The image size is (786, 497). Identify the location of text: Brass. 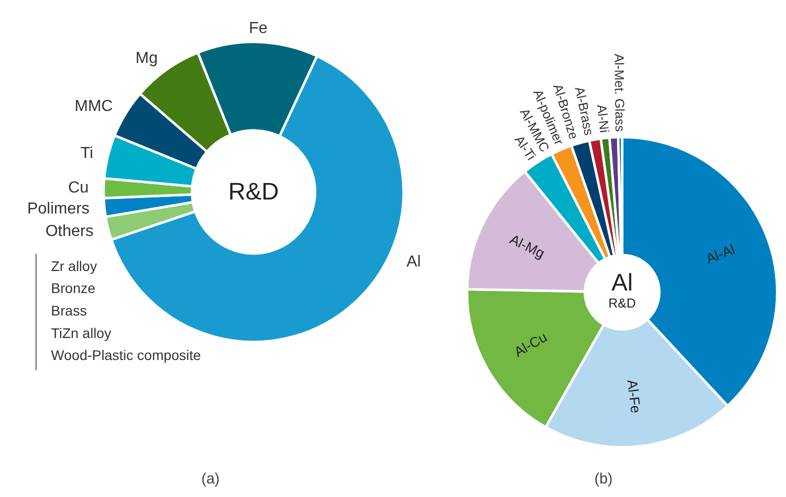
(69, 310).